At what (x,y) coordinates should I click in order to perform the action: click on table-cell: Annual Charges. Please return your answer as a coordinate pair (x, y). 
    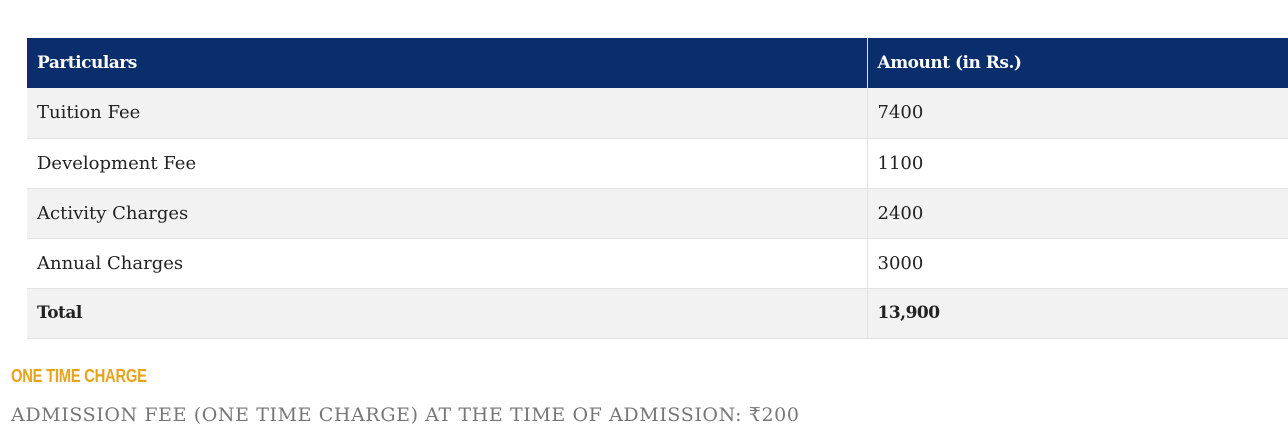
    Looking at the image, I should click on (447, 263).